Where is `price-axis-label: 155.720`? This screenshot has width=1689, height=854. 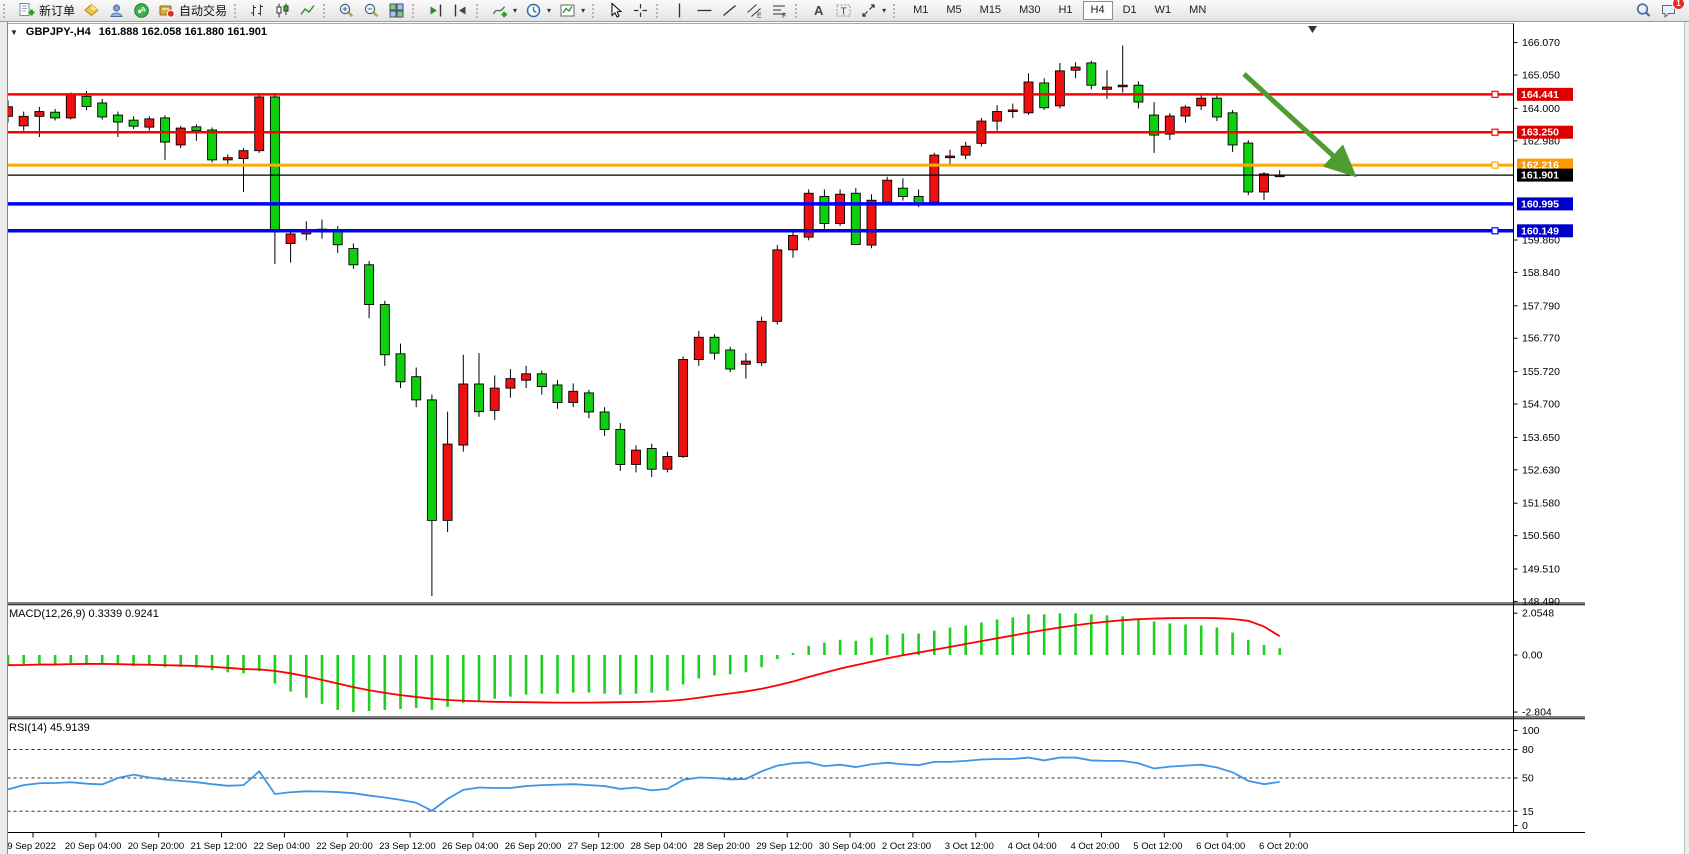
price-axis-label: 155.720 is located at coordinates (1541, 372).